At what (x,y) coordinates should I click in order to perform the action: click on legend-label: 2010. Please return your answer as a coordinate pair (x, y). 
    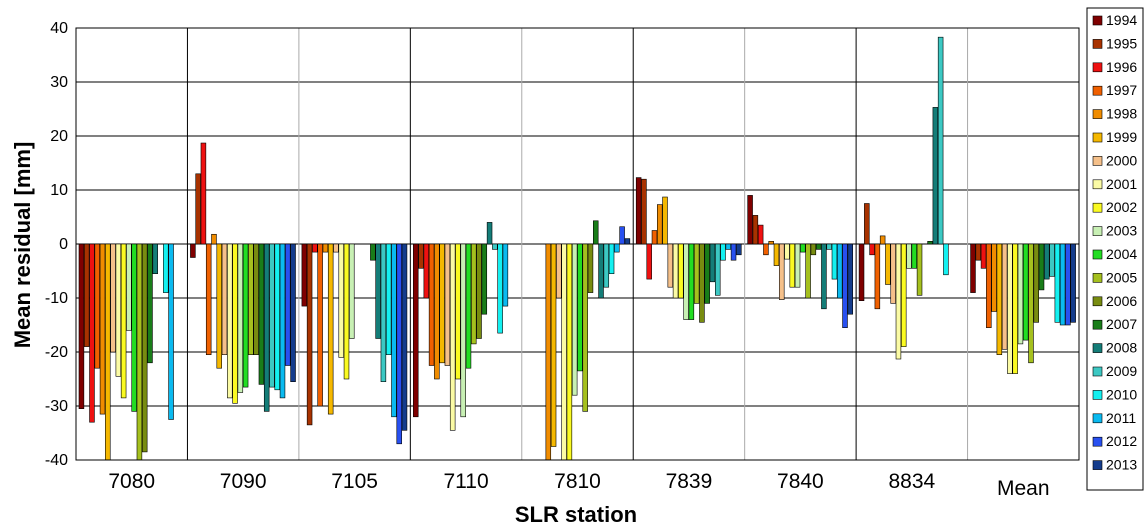
    Looking at the image, I should click on (1121, 394).